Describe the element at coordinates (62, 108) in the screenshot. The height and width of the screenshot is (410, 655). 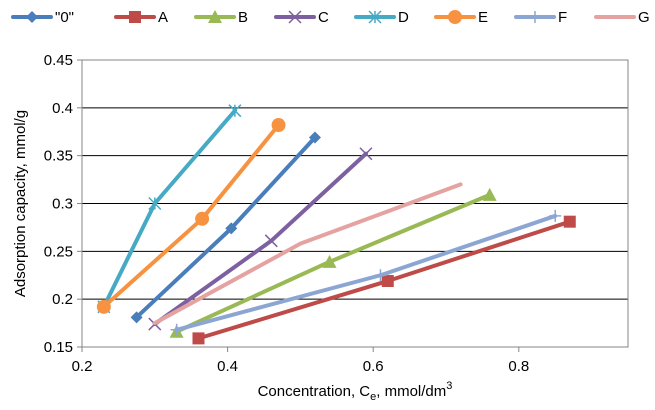
I see `y-tick-label: 0.4` at that location.